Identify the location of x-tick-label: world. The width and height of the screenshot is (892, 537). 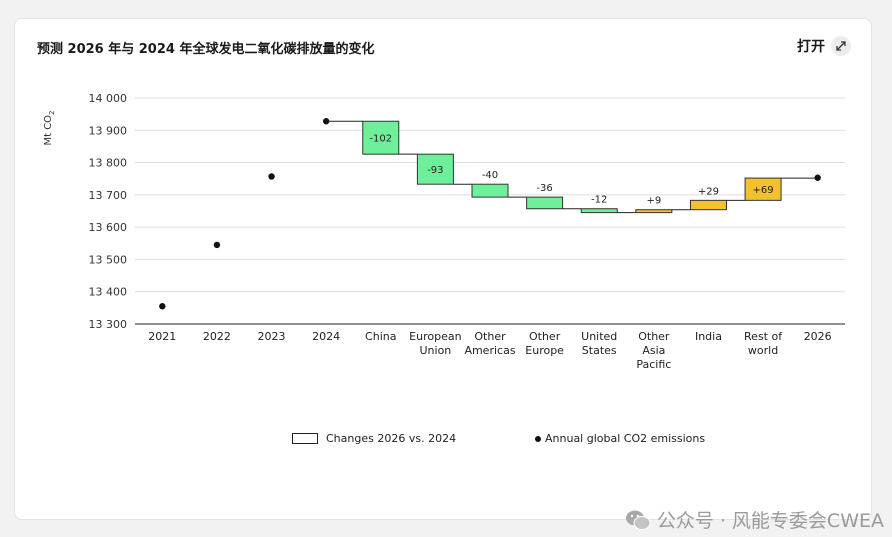
(763, 350).